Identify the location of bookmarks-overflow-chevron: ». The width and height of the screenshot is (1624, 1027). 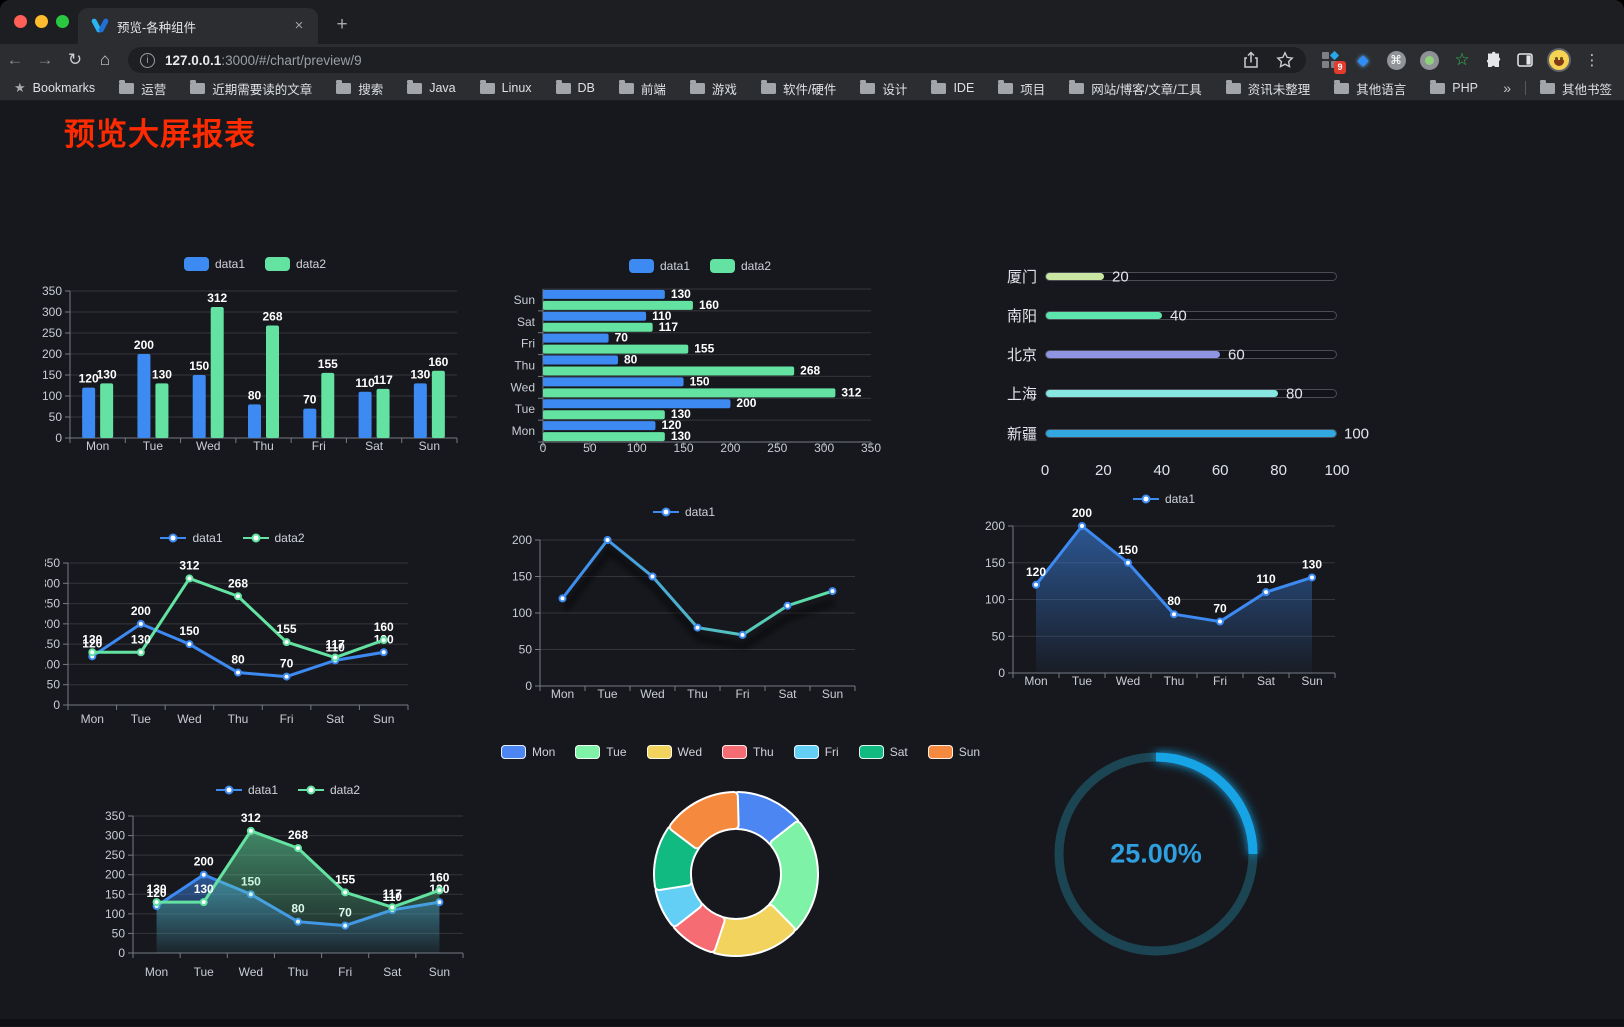
(1507, 88).